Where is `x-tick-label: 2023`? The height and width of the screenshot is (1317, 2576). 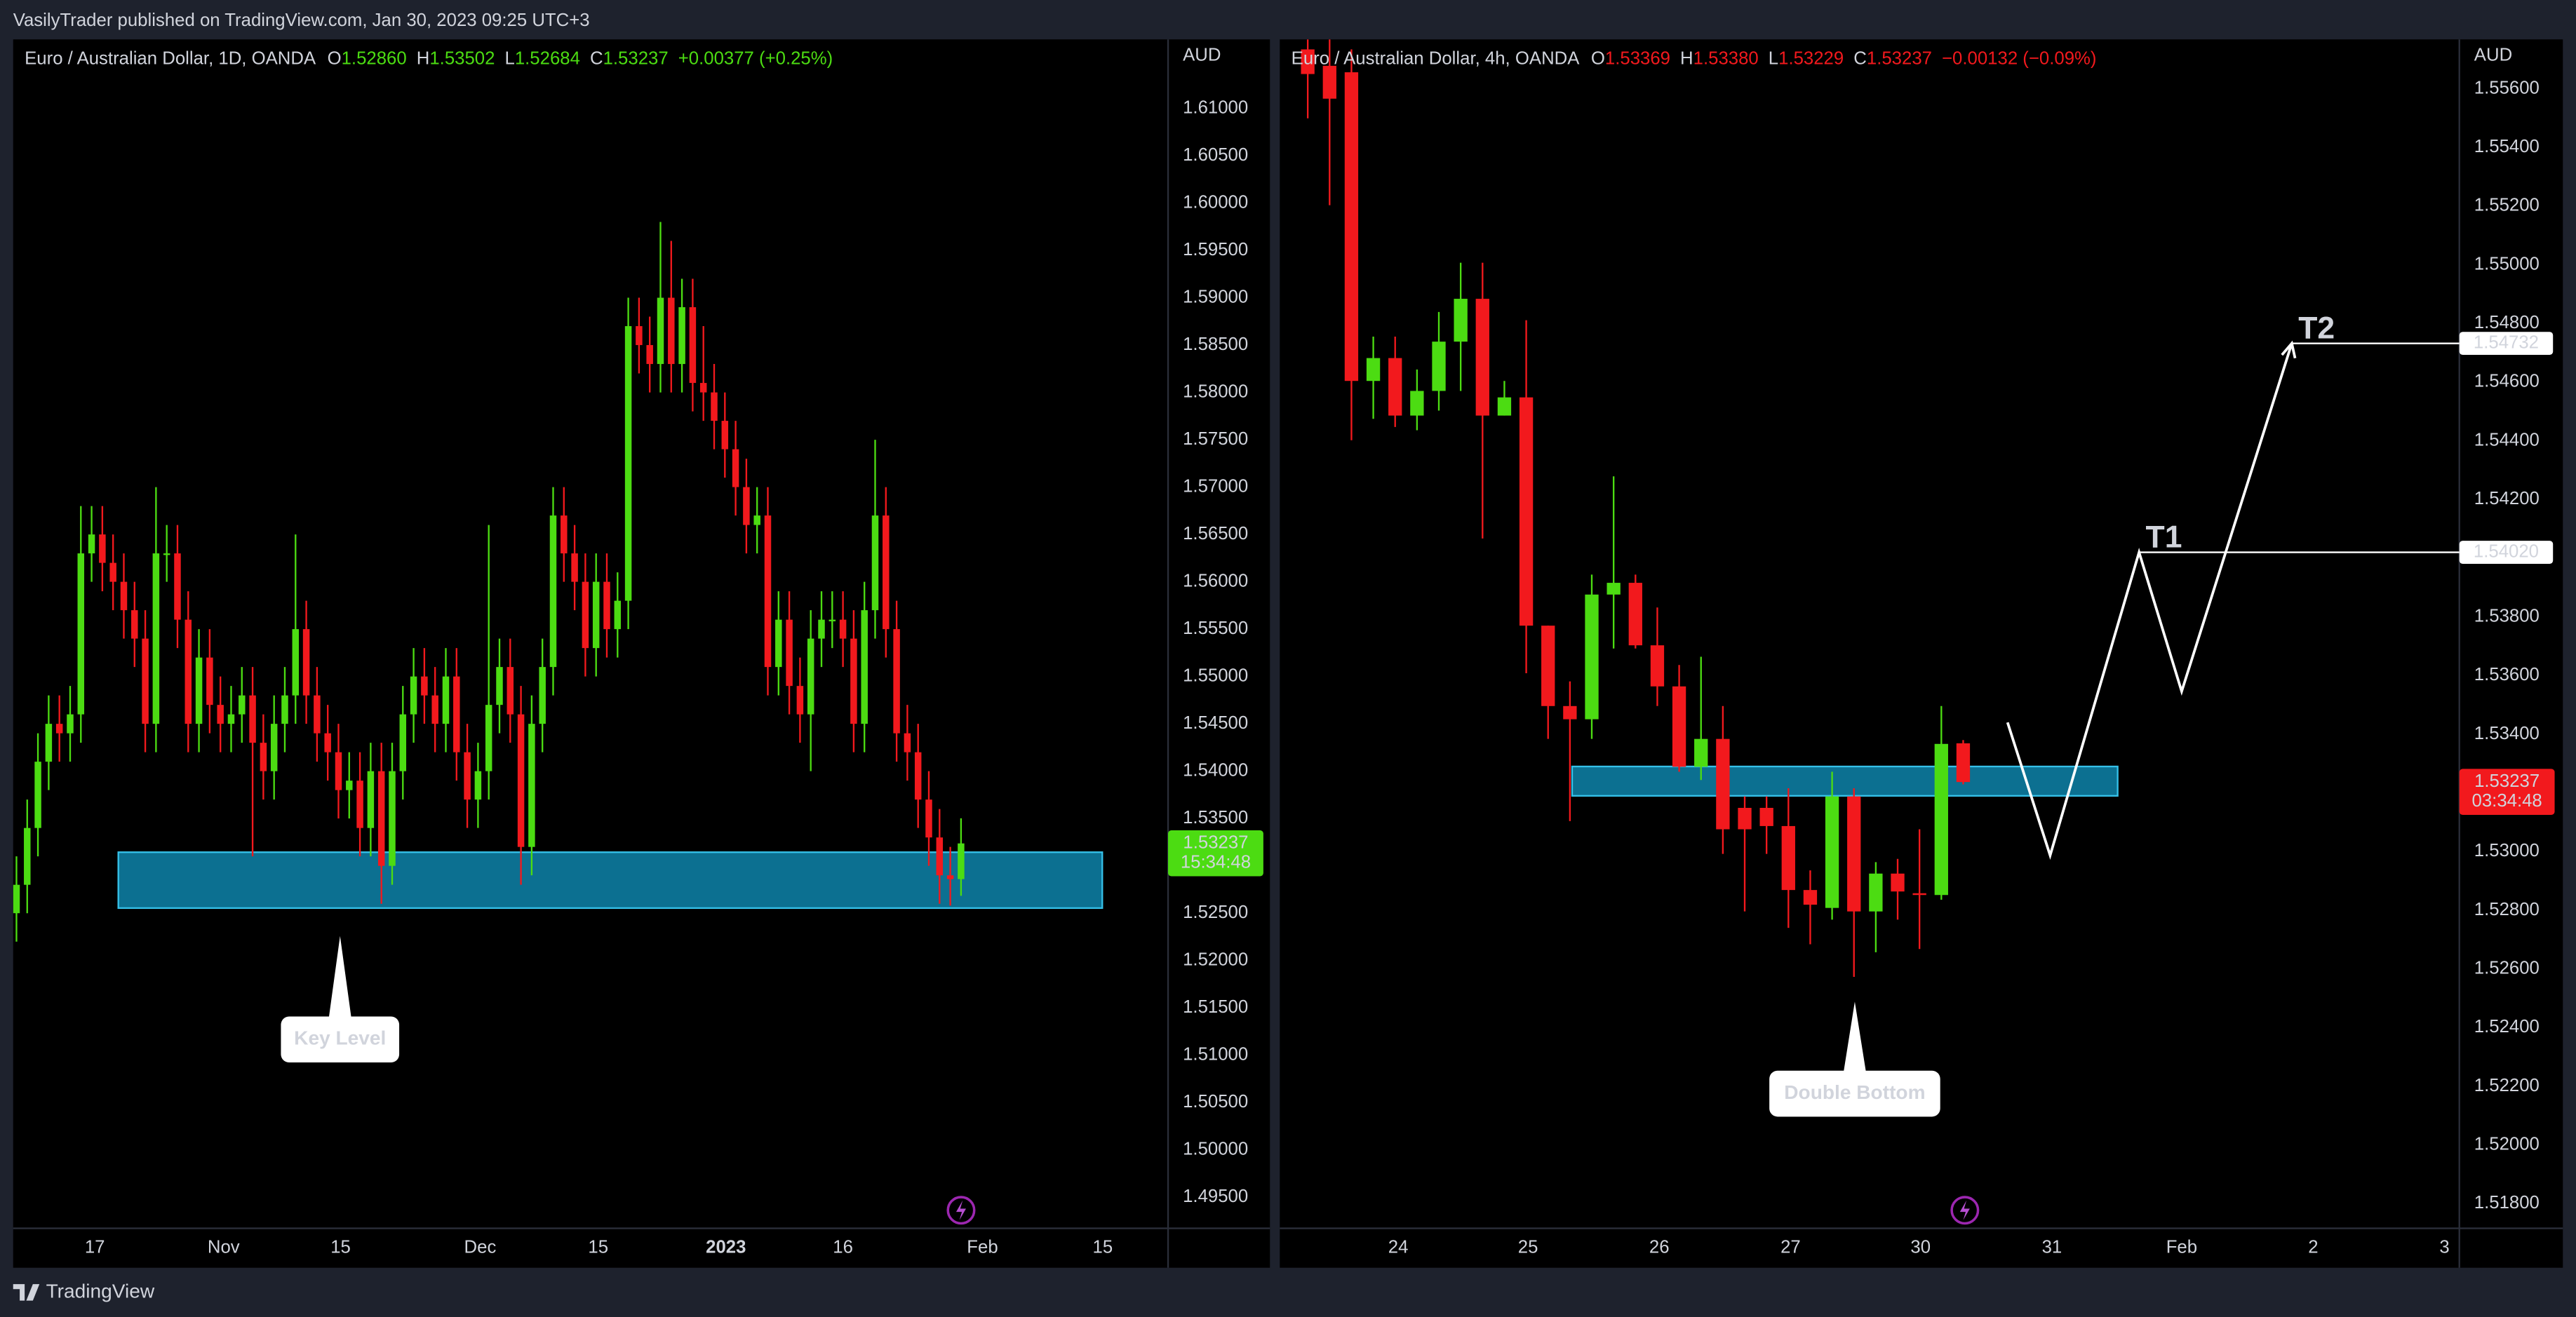
x-tick-label: 2023 is located at coordinates (726, 1247).